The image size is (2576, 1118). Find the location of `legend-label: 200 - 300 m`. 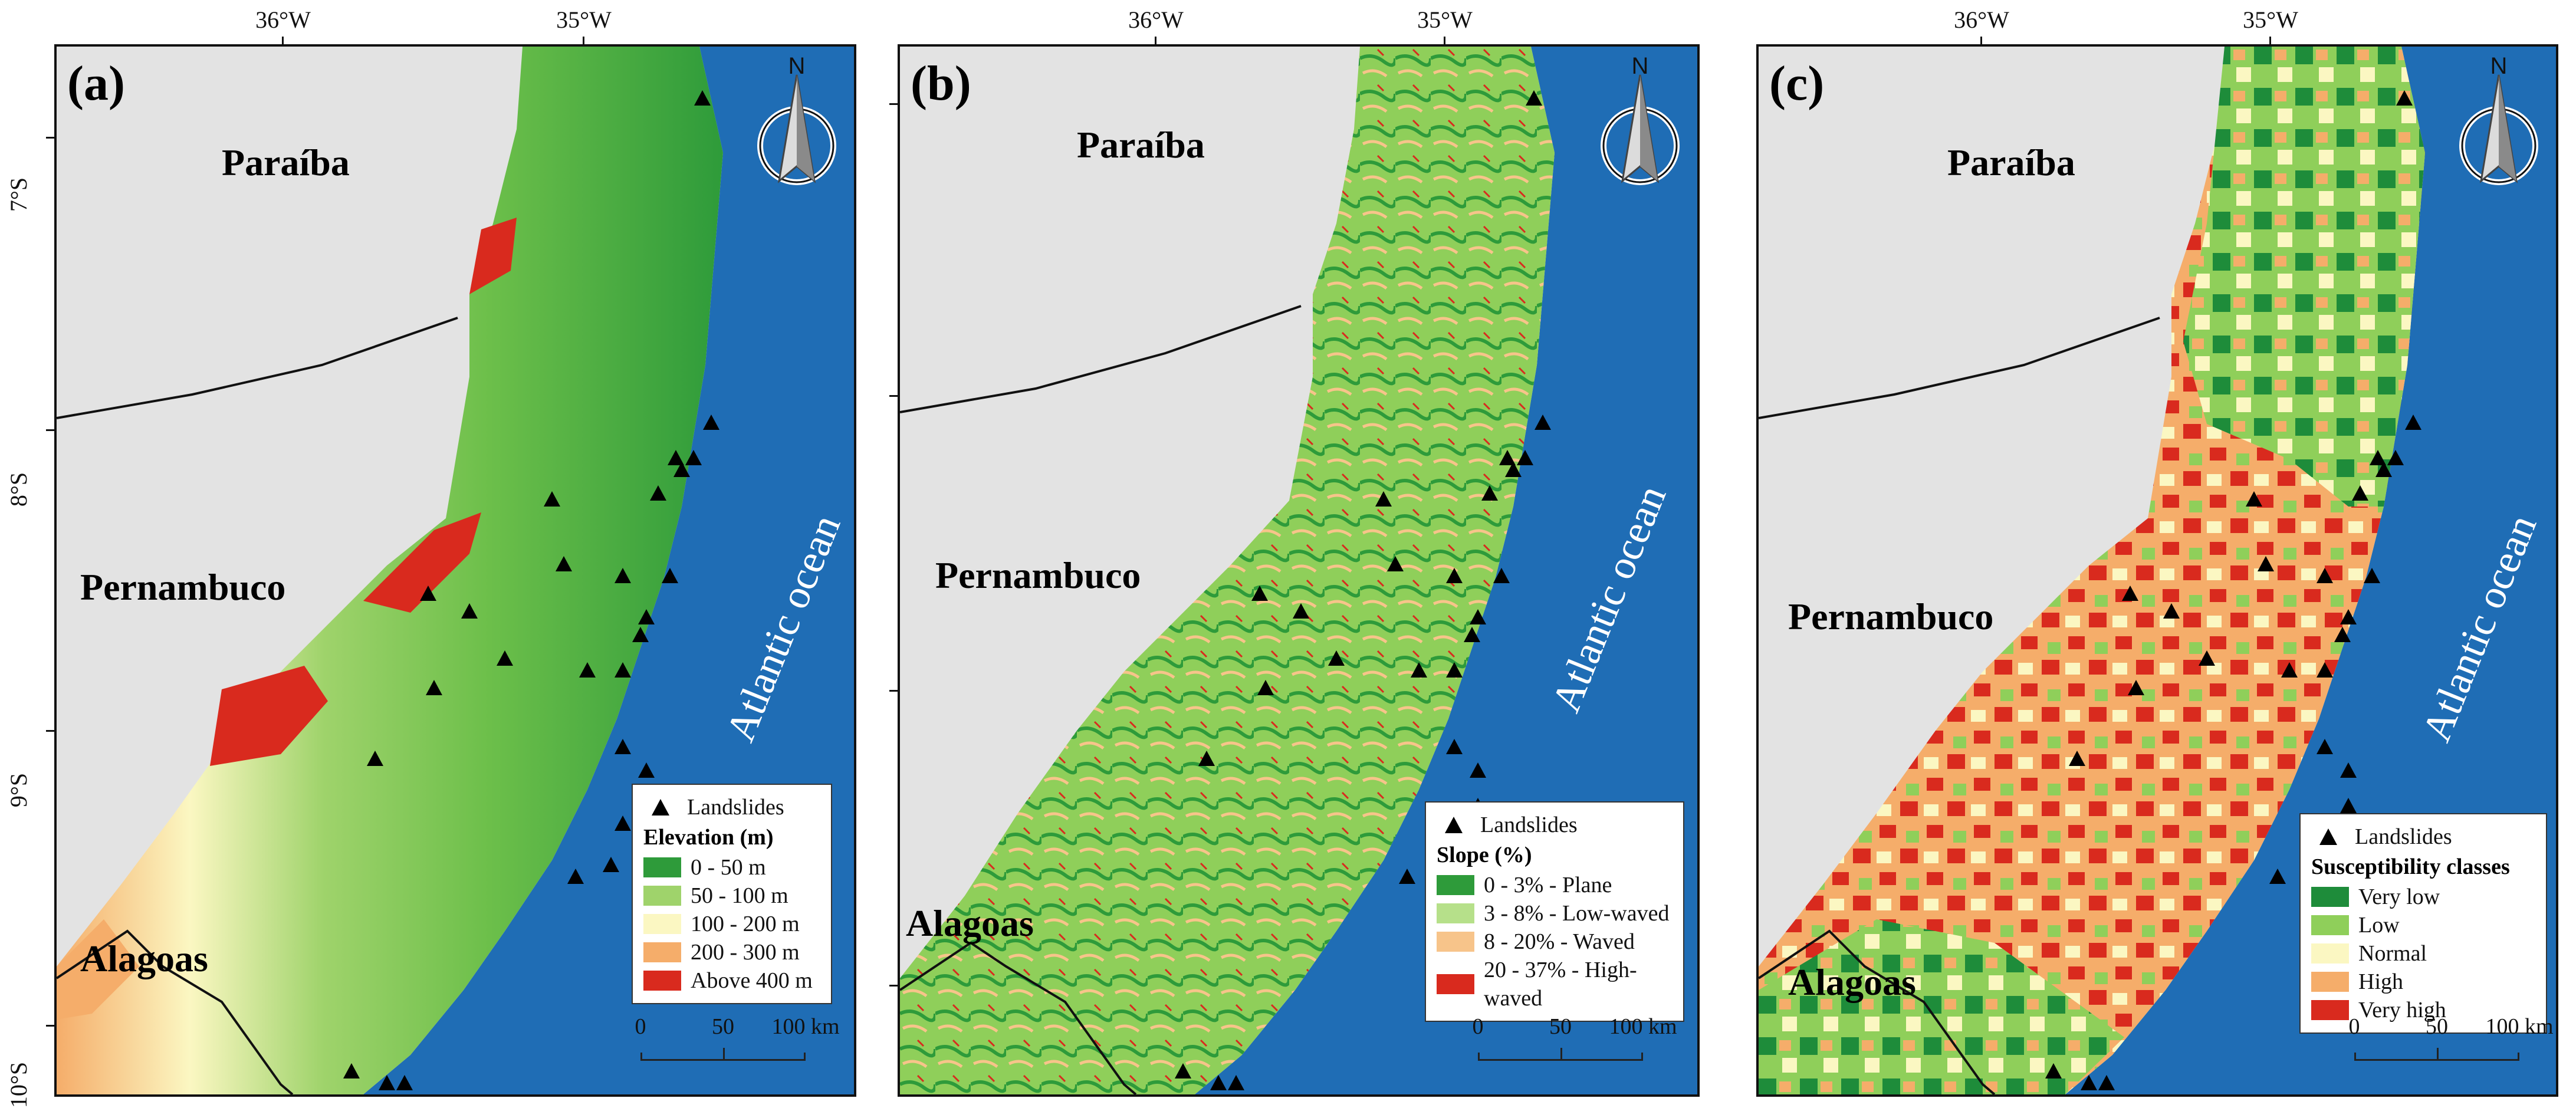

legend-label: 200 - 300 m is located at coordinates (746, 952).